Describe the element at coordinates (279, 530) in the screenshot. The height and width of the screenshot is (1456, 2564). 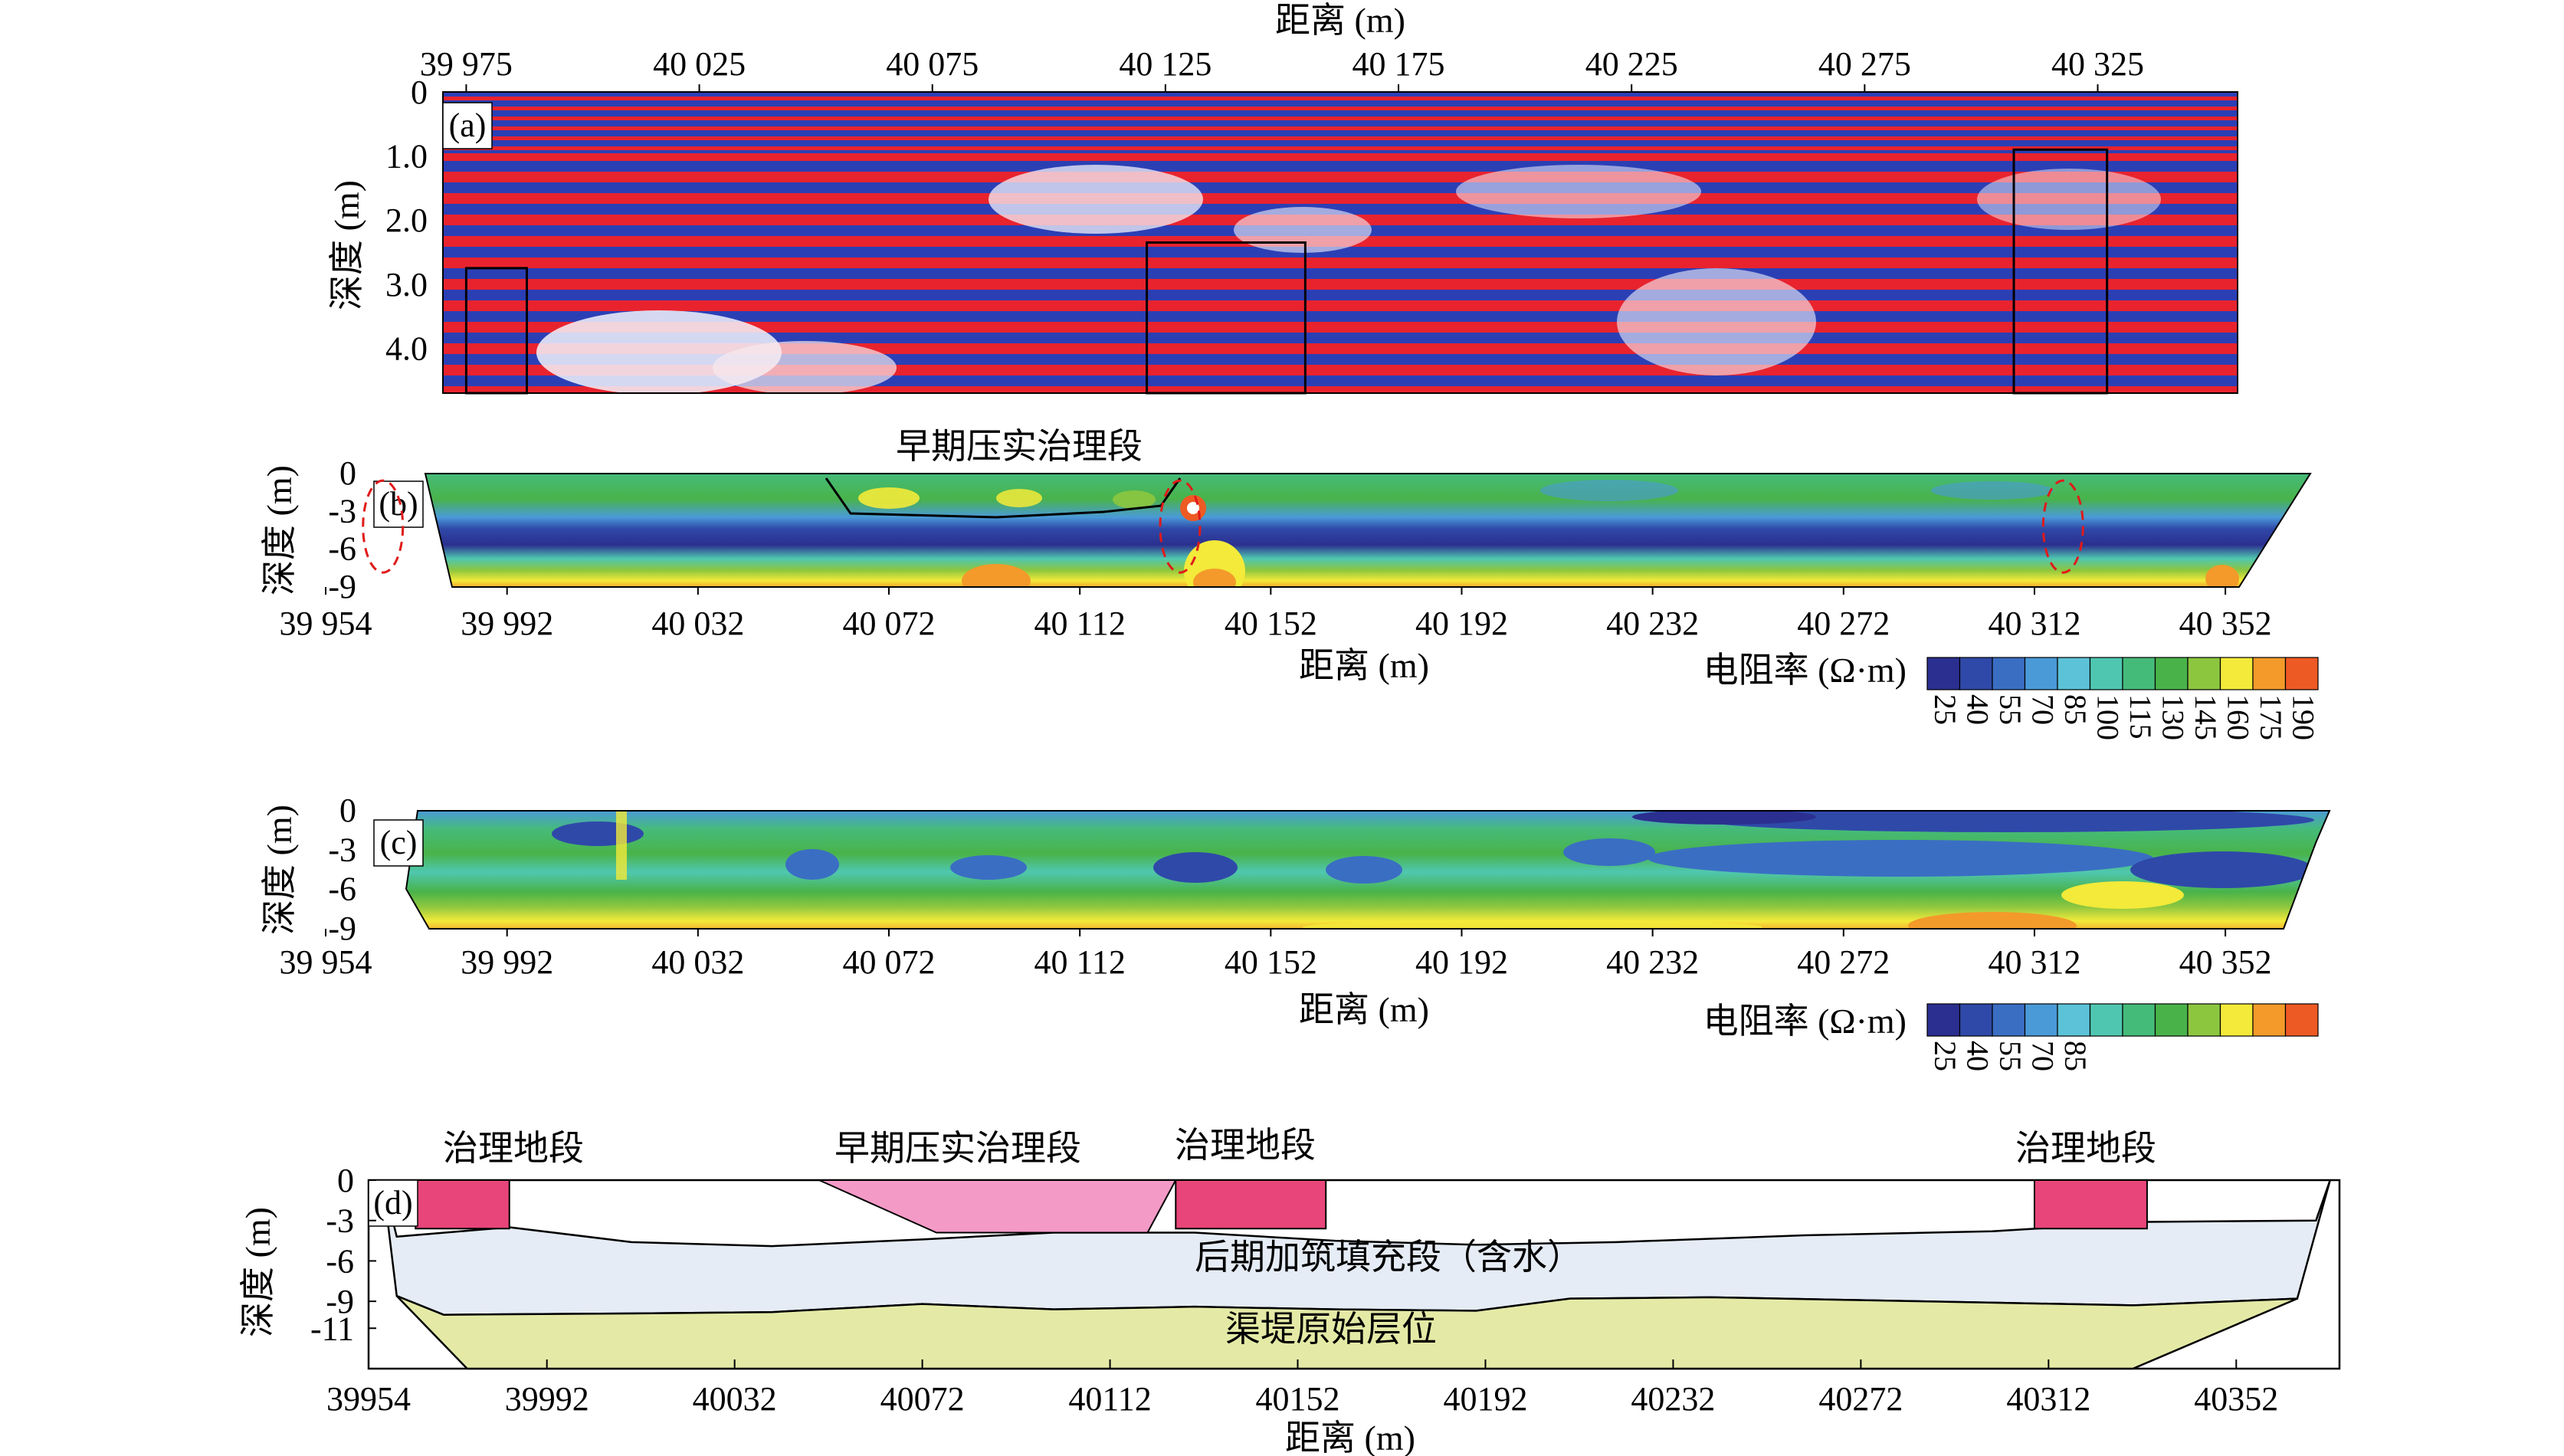
I see `panel-b-y-title: 深度 (m)` at that location.